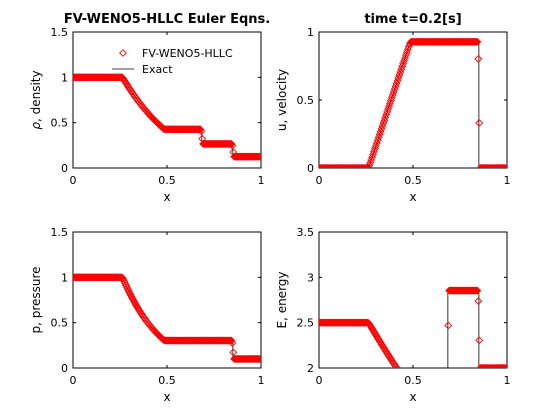 The image size is (560, 420). What do you see at coordinates (167, 318) in the screenshot?
I see `pressure-numerical-markers` at bounding box center [167, 318].